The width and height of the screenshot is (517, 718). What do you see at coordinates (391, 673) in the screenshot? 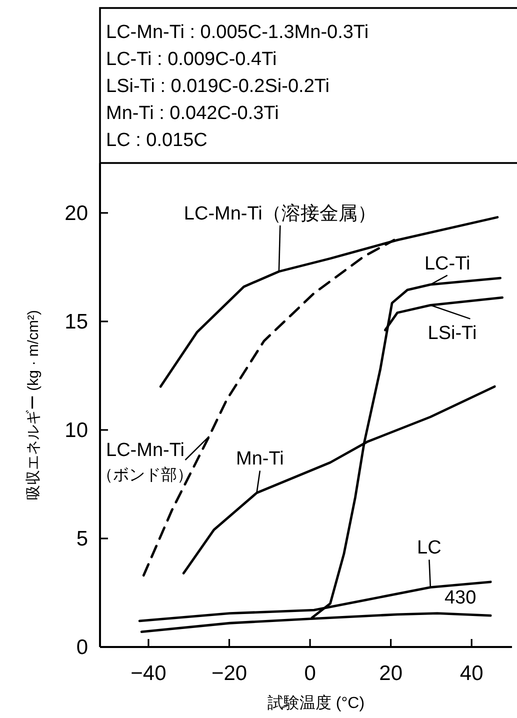
I see `x-tick-label: 20` at bounding box center [391, 673].